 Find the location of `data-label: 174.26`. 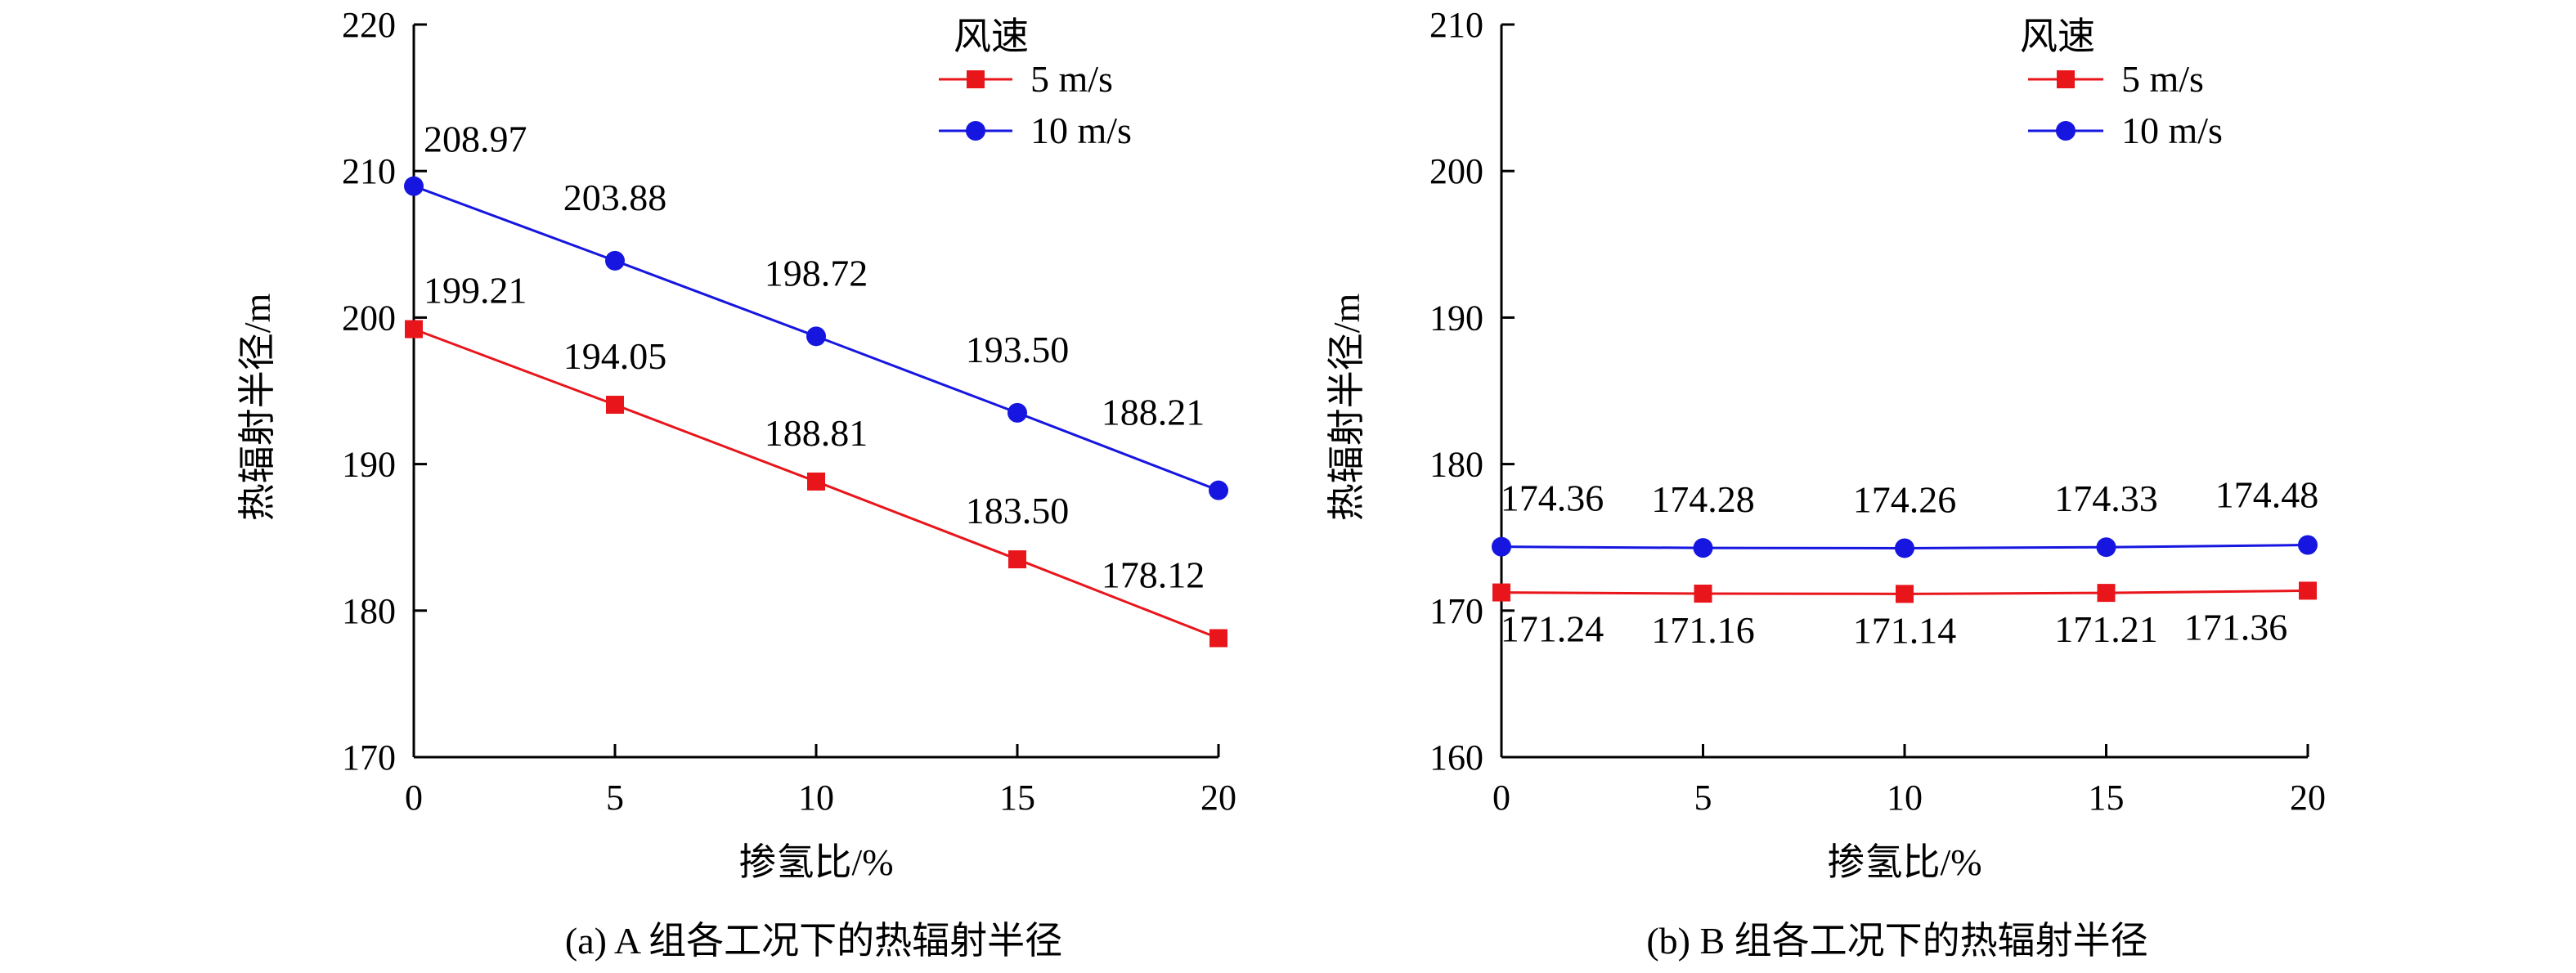

data-label: 174.26 is located at coordinates (1905, 499).